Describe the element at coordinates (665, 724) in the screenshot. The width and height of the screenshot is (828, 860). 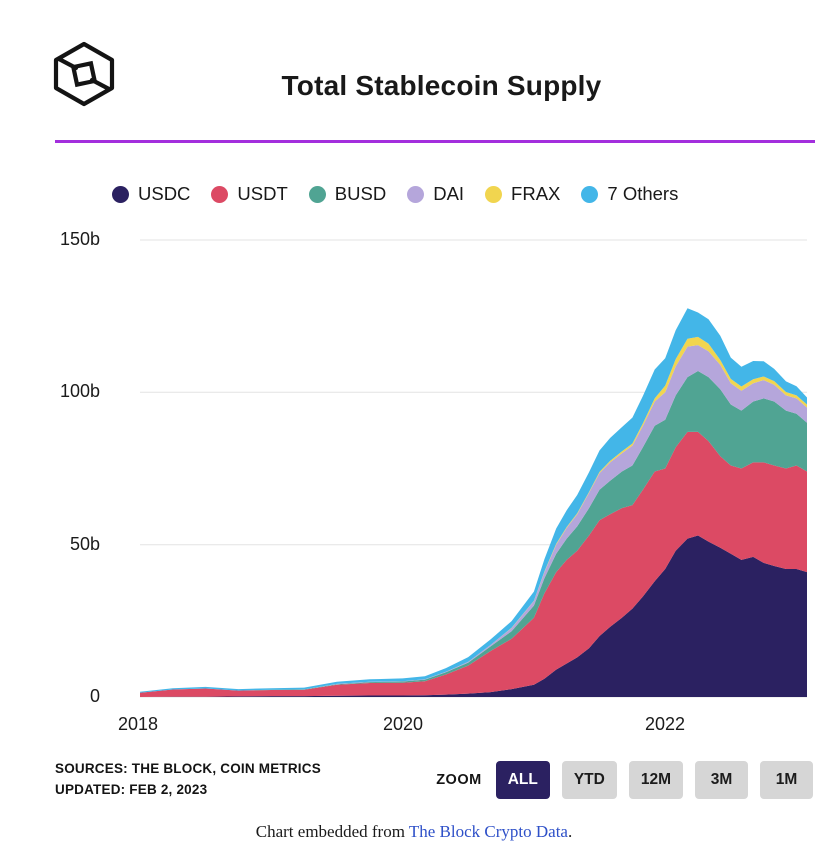
I see `x-tick-label: 2022` at that location.